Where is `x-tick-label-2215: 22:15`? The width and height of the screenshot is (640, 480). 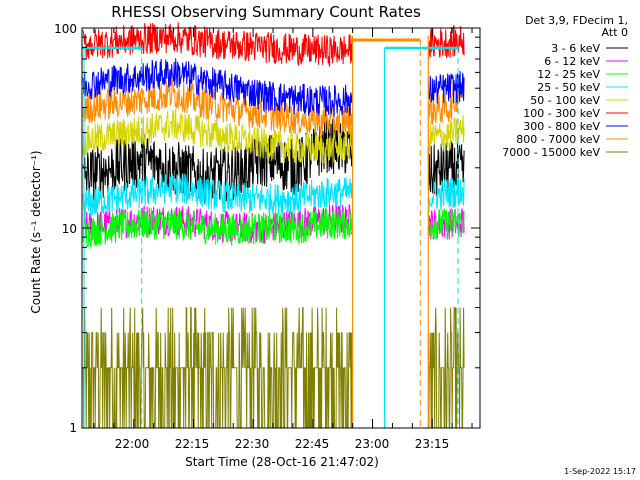
x-tick-label-2215: 22:15 is located at coordinates (192, 444).